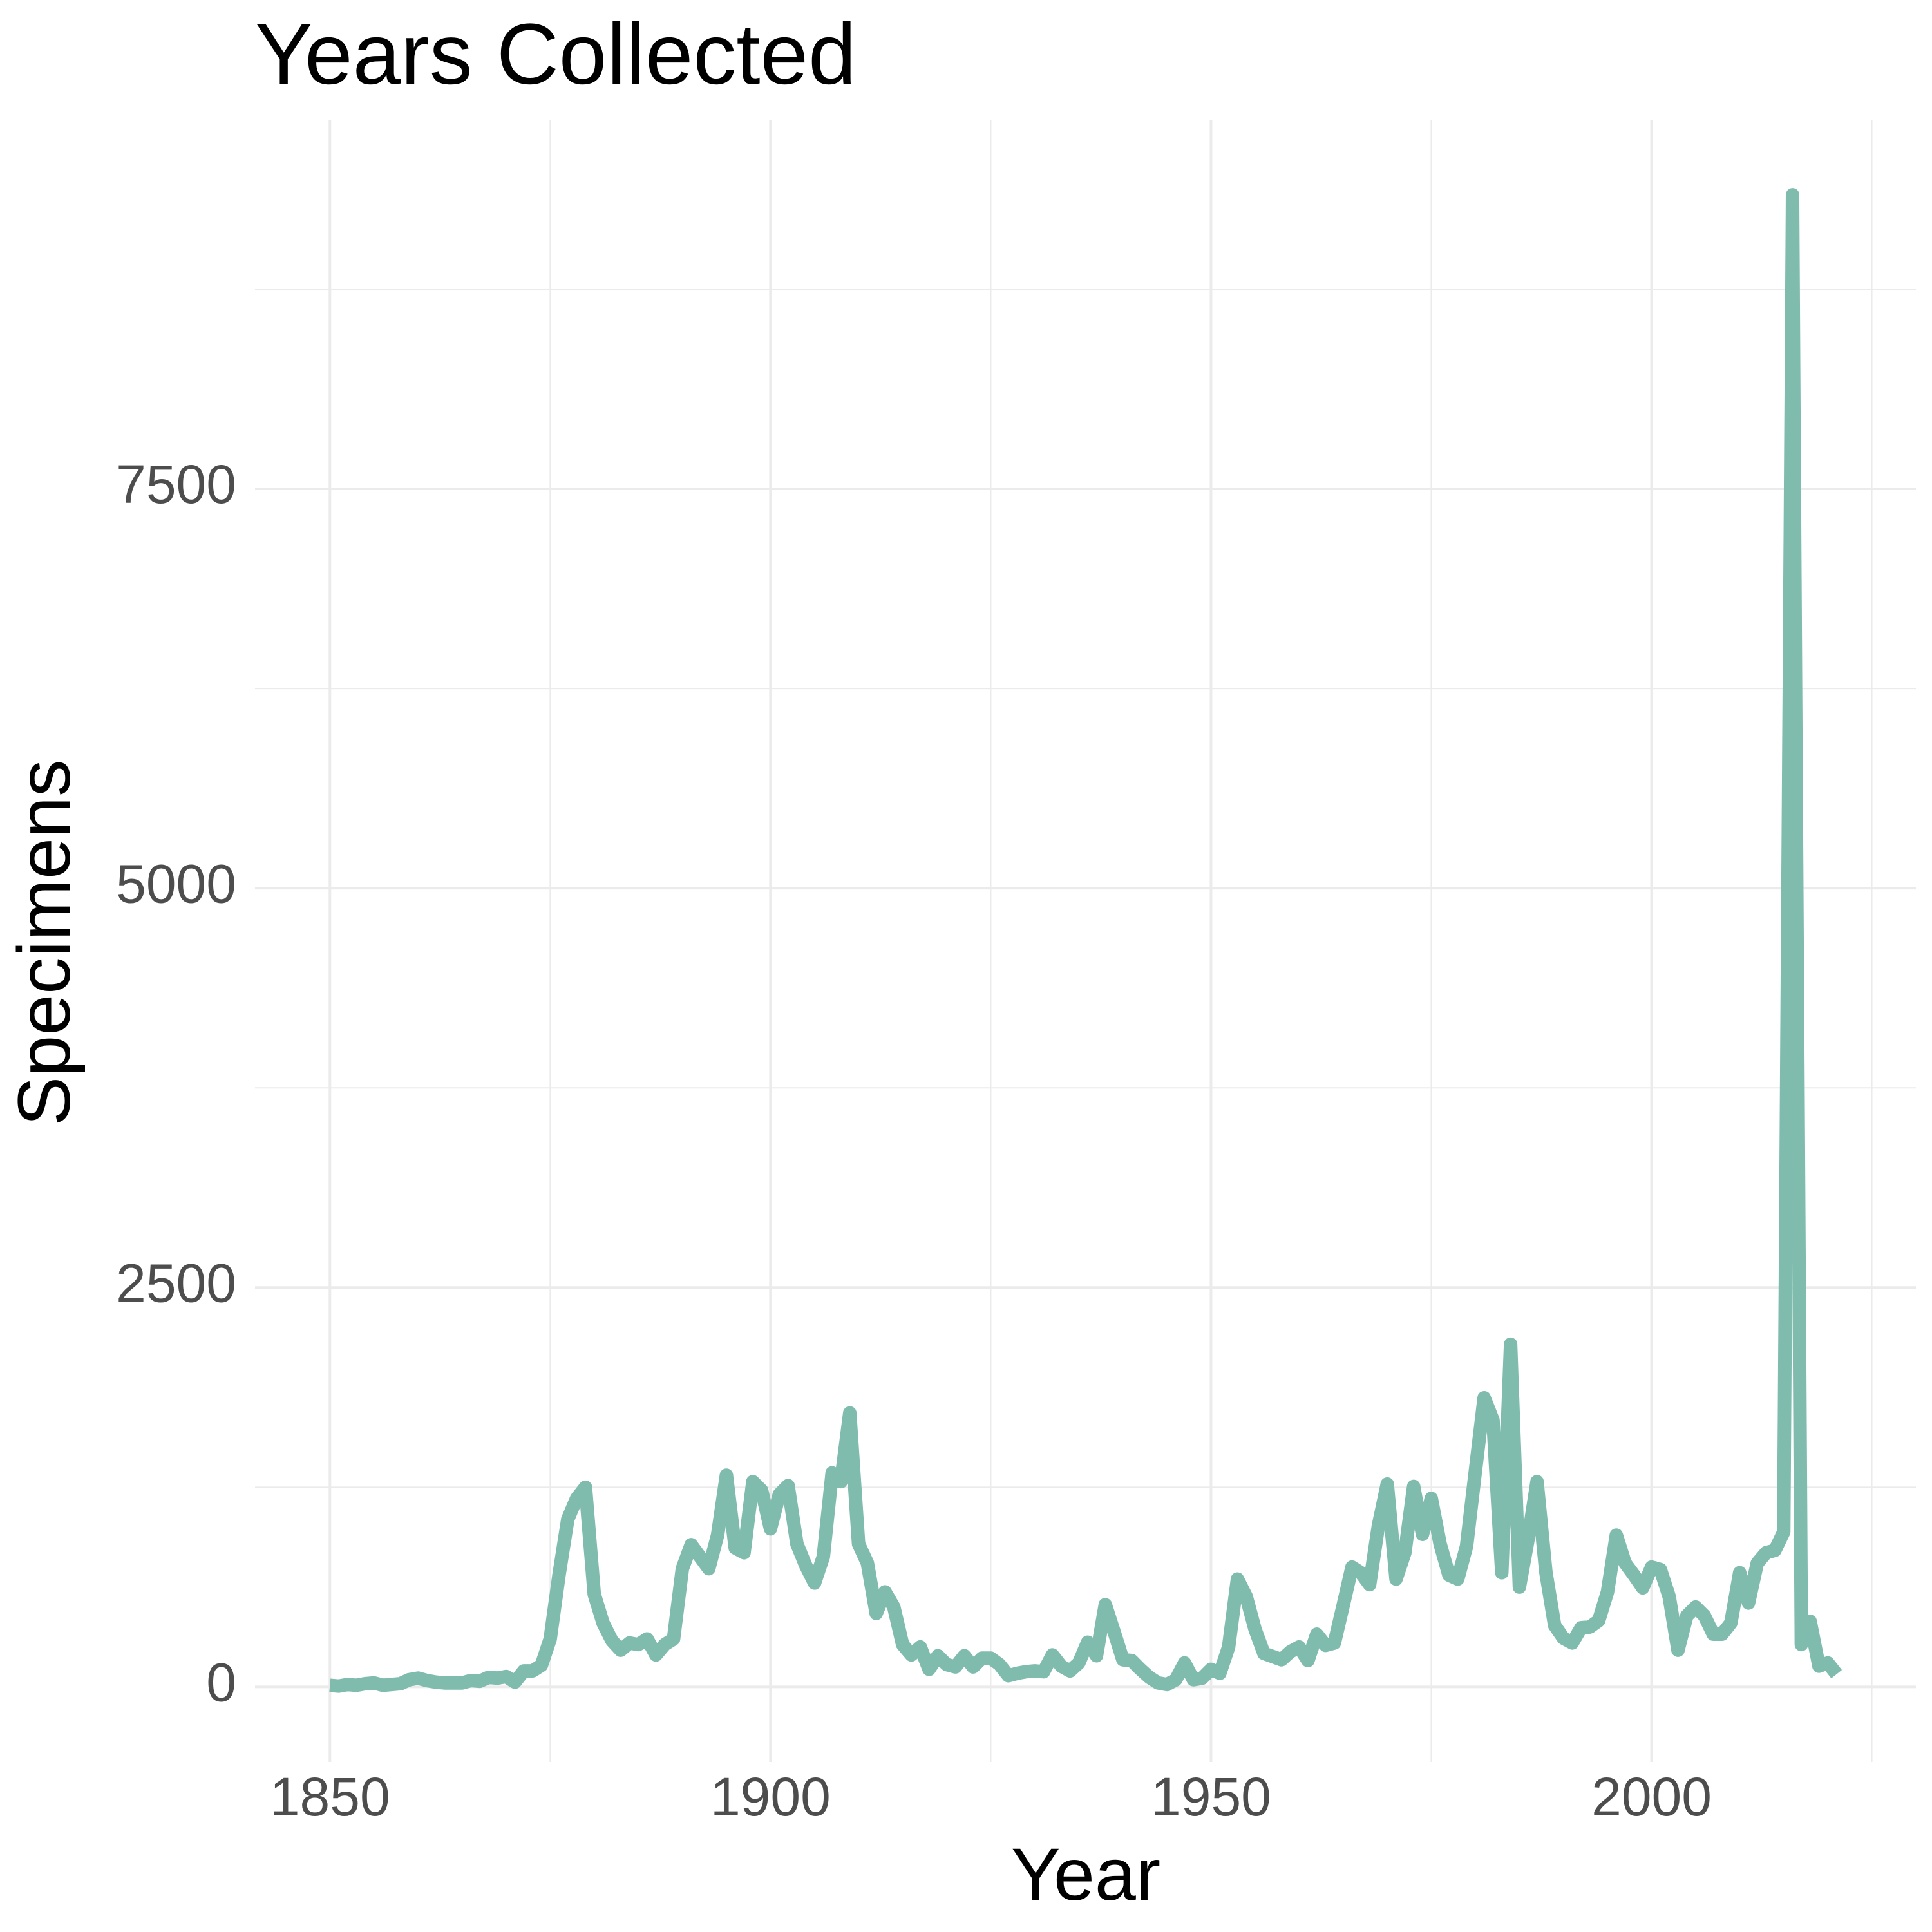  Describe the element at coordinates (176, 1283) in the screenshot. I see `y-tick-label: 2500` at that location.